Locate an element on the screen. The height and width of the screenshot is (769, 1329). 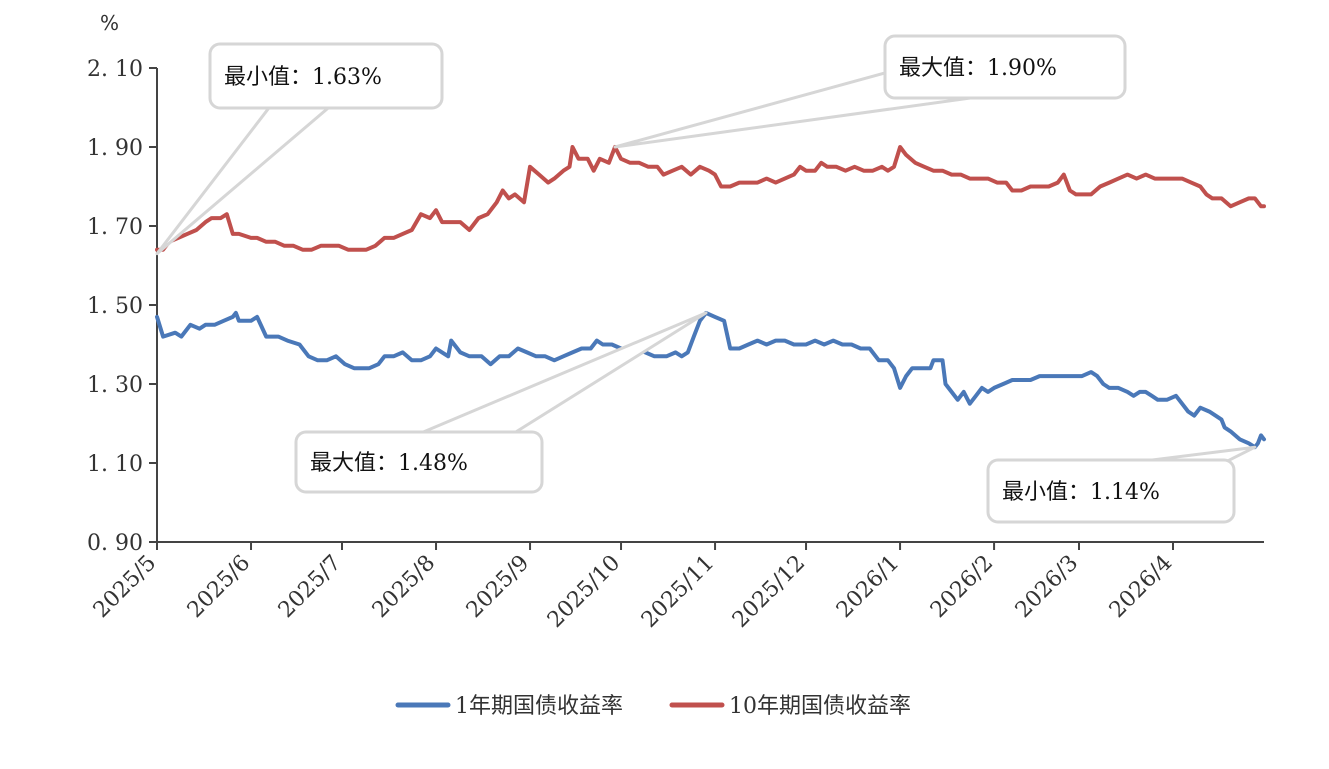
x-tick-label: 2026/2 is located at coordinates (962, 587).